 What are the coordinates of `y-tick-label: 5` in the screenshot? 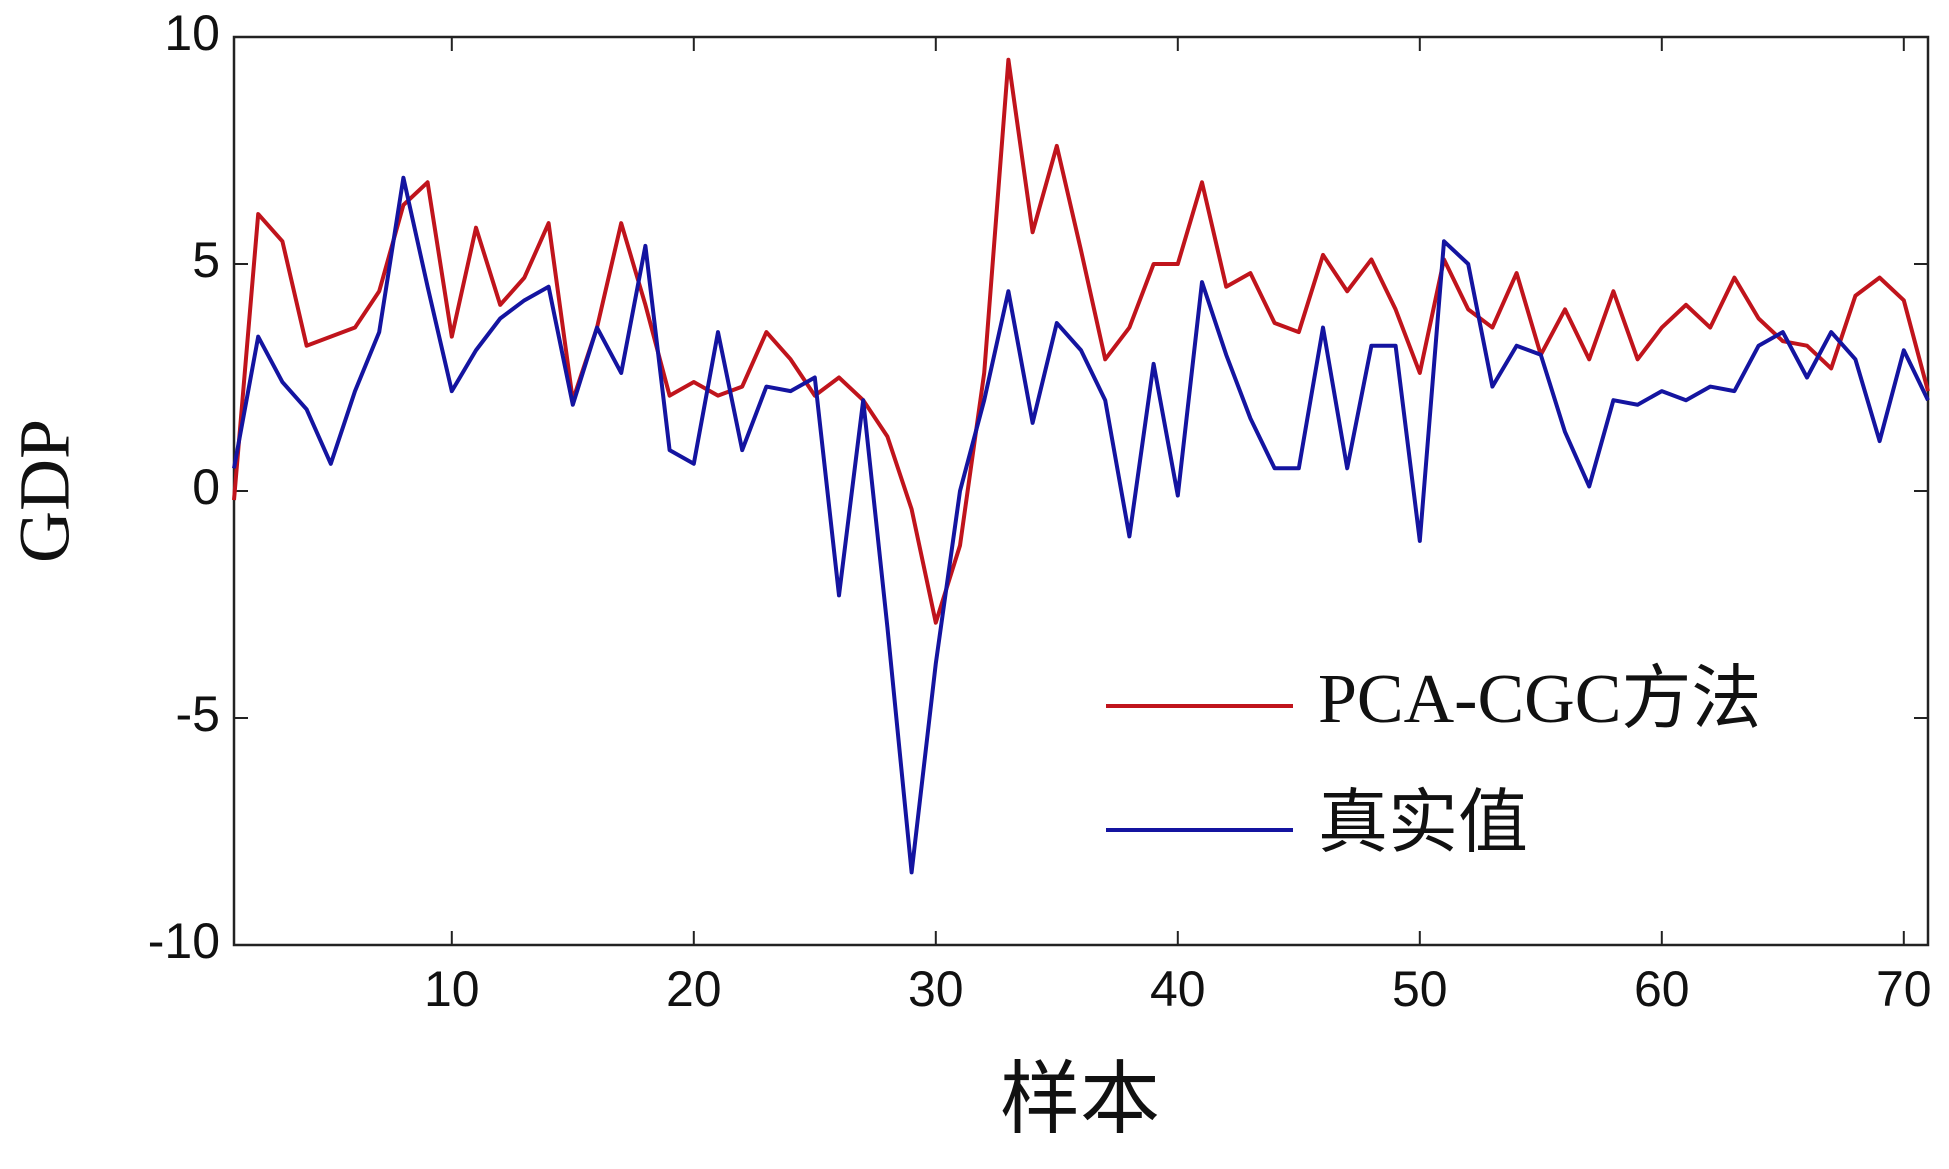 It's located at (206, 260).